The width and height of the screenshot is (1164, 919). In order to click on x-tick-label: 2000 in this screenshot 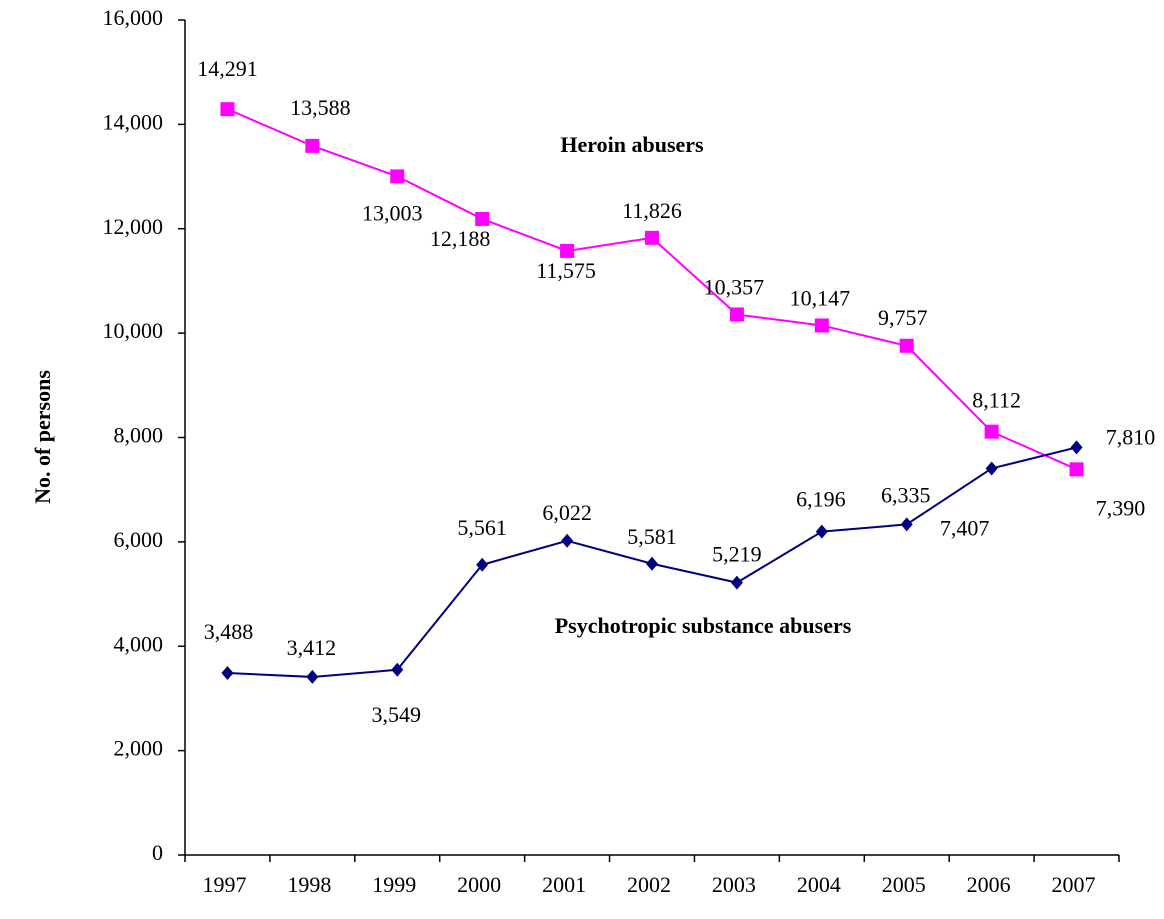, I will do `click(479, 884)`.